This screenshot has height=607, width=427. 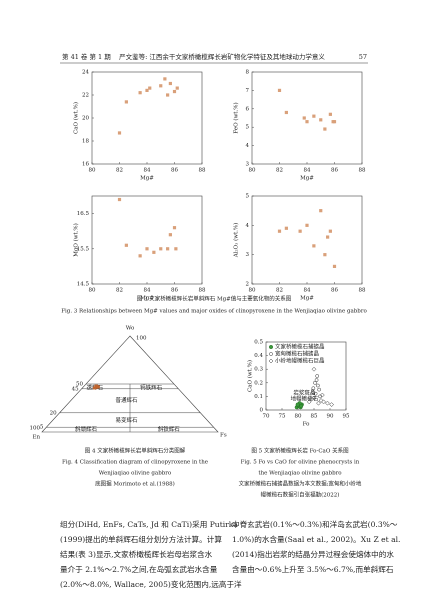 What do you see at coordinates (300, 484) in the screenshot?
I see `caption-note: 文家桥橄榄石捕掳晶数据为本文数据;宽甸和小岭地` at bounding box center [300, 484].